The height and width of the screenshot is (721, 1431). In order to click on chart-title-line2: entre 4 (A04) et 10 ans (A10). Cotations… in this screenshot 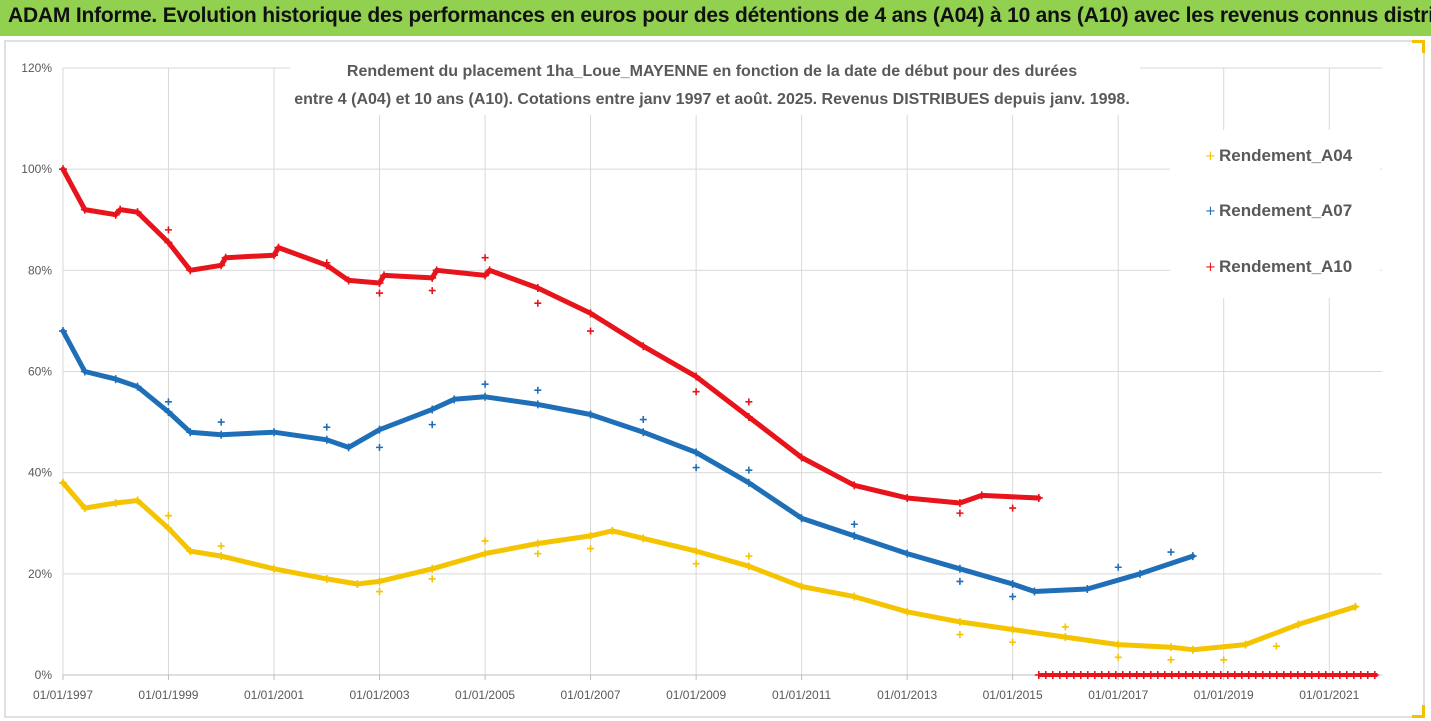, I will do `click(712, 99)`.